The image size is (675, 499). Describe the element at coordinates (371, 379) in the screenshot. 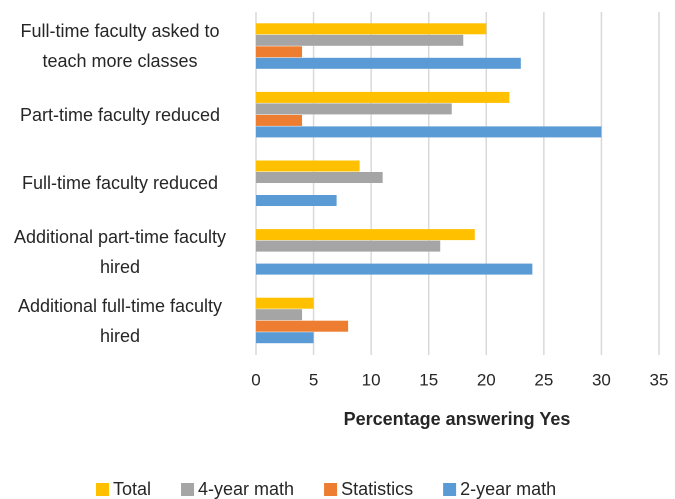

I see `x-tick-label: 10` at that location.